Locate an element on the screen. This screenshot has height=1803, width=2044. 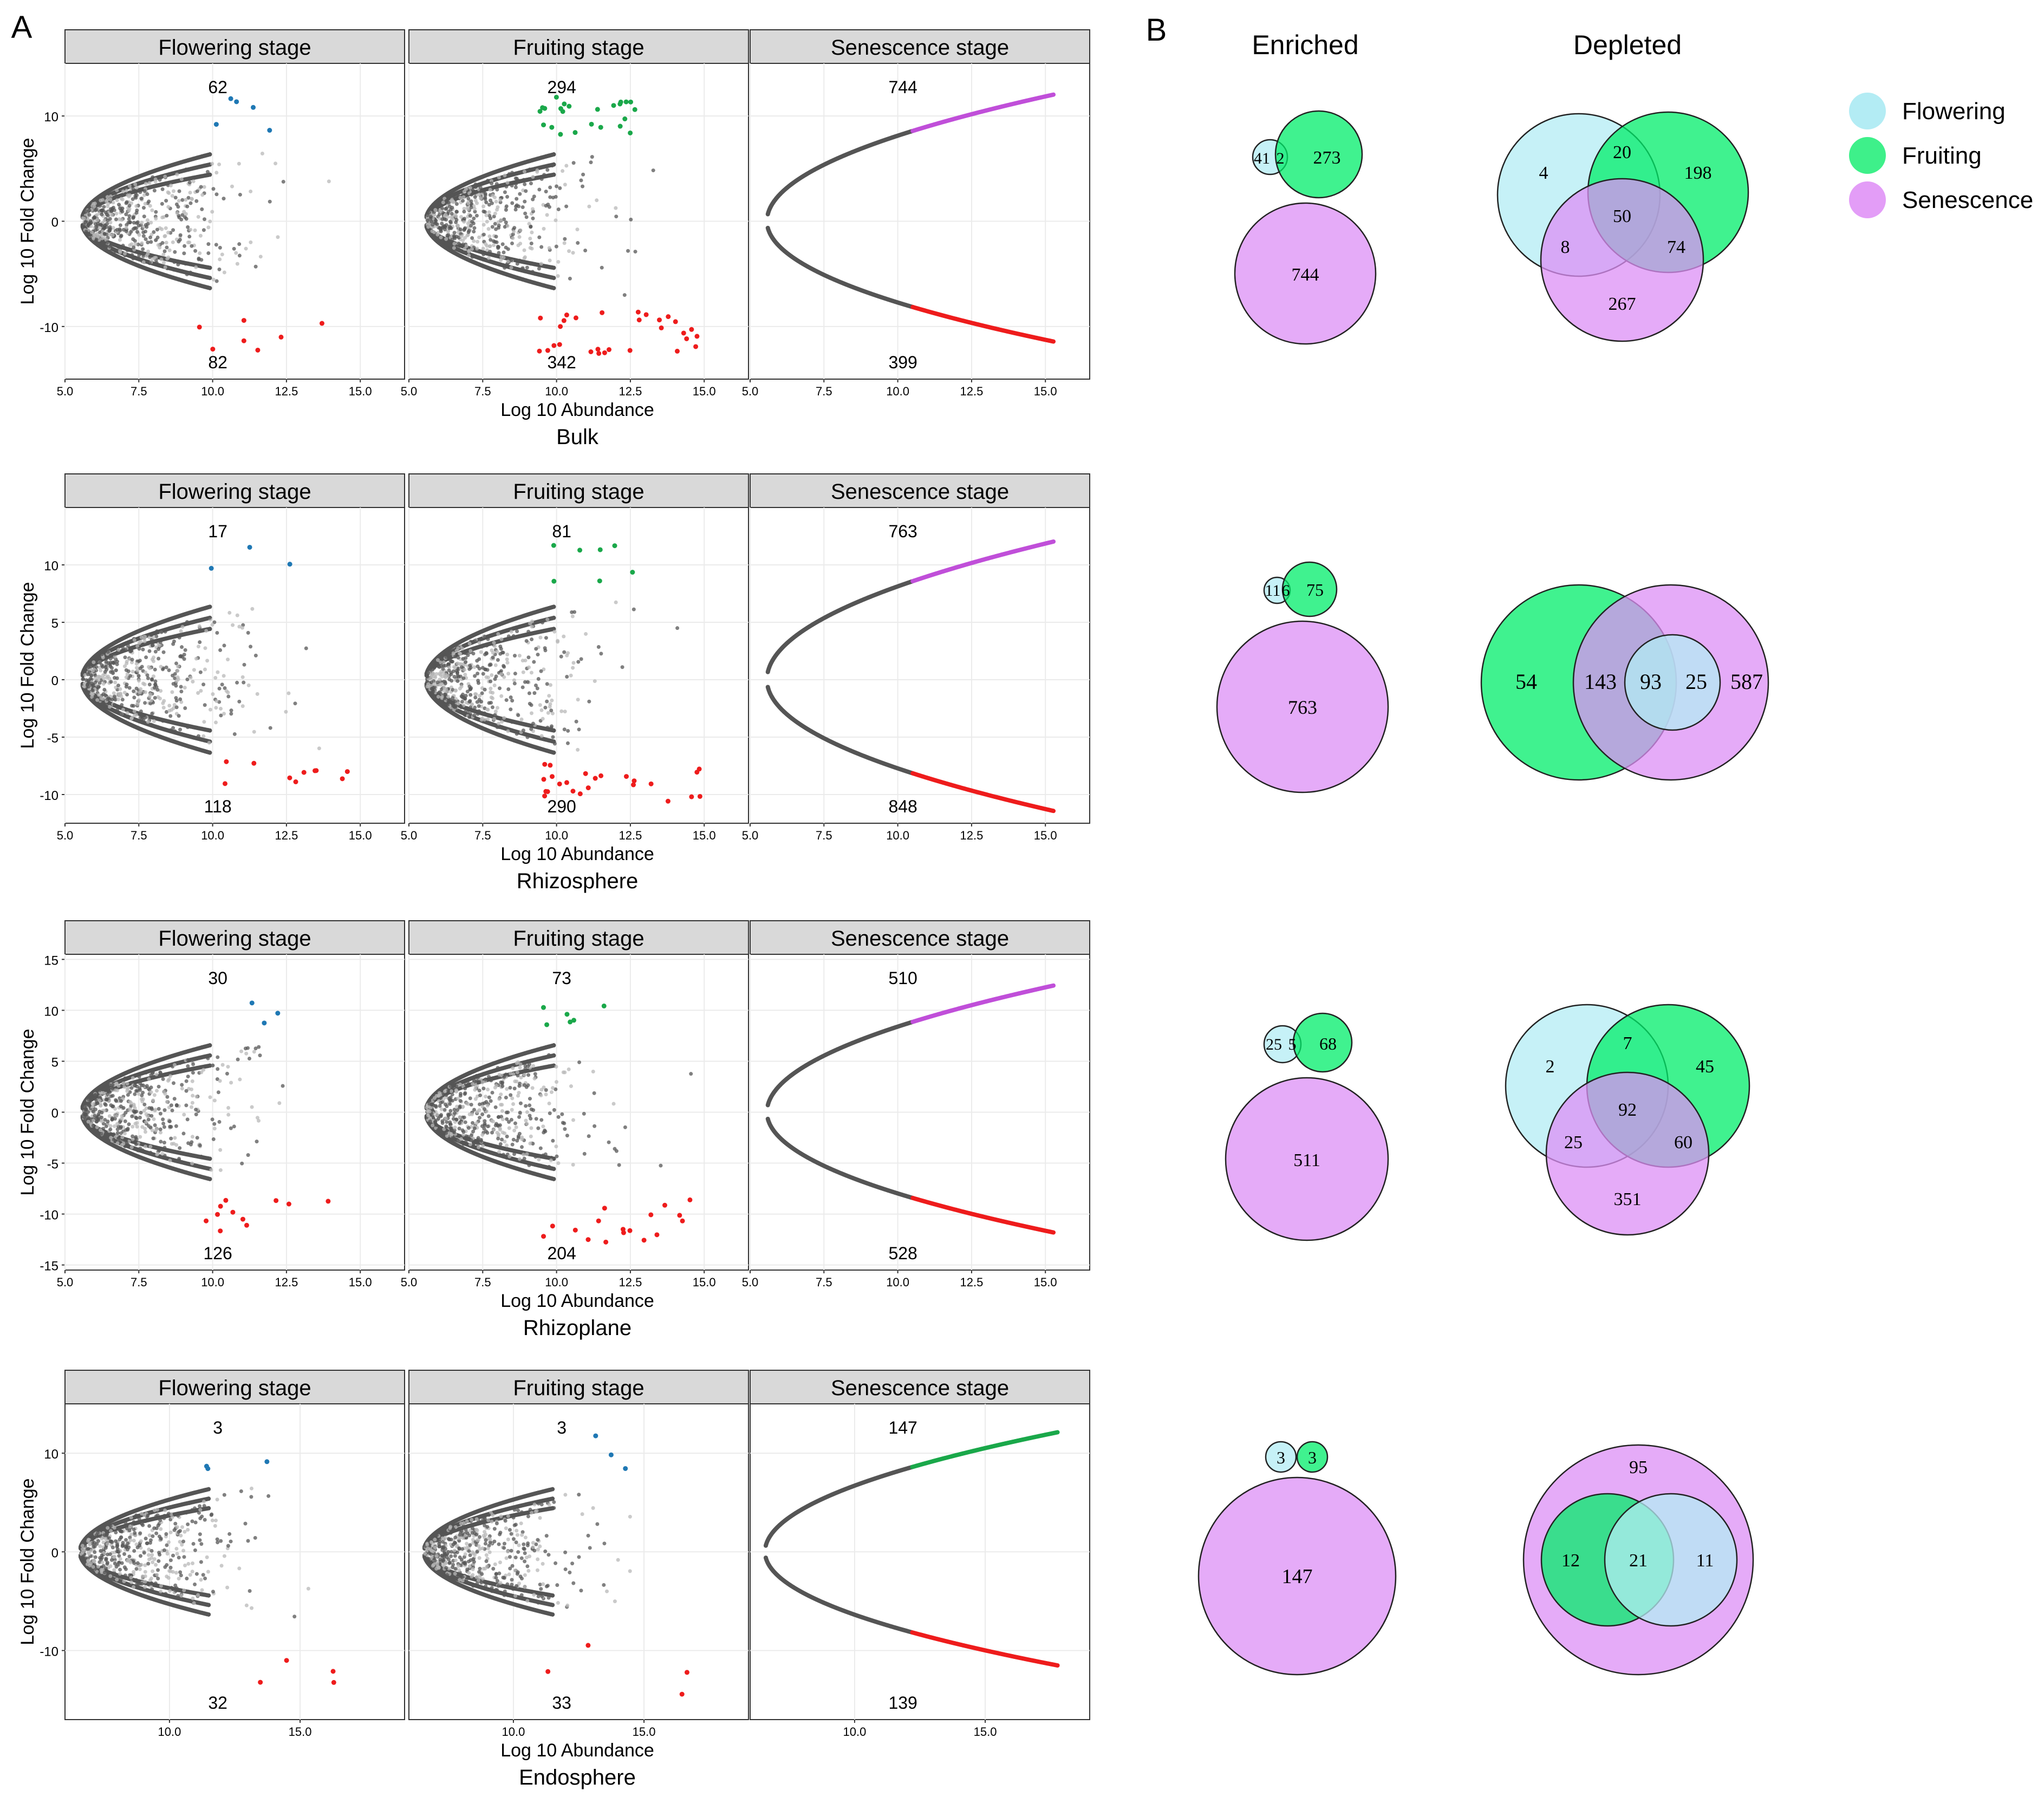
y-tick-label: 5 is located at coordinates (54, 623).